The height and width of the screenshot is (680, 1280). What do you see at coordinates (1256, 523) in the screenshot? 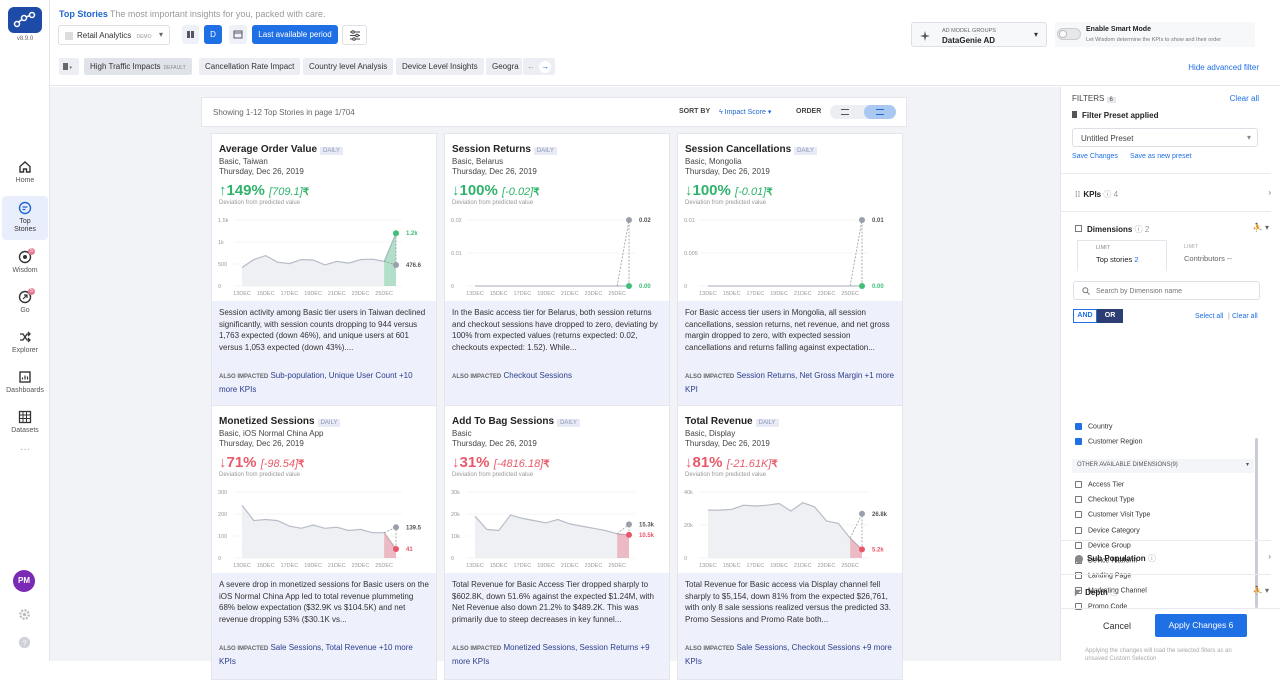
I see `dimensions-scrollbar` at bounding box center [1256, 523].